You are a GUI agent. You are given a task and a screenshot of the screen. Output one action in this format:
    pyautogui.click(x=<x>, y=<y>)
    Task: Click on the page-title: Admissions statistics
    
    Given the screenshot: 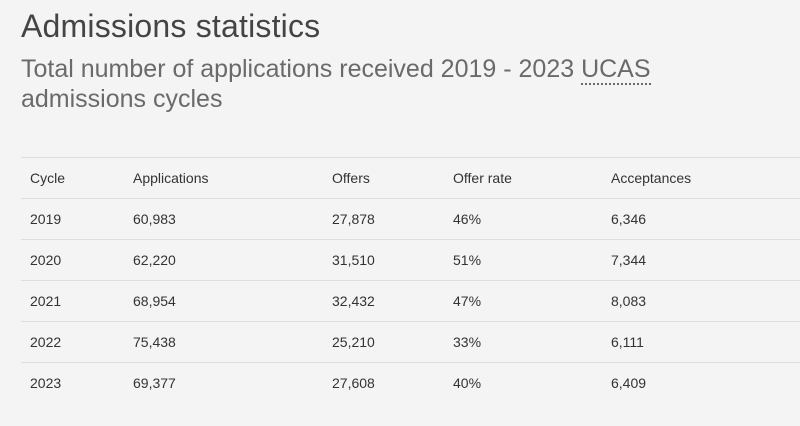 What is the action you would take?
    pyautogui.click(x=171, y=26)
    